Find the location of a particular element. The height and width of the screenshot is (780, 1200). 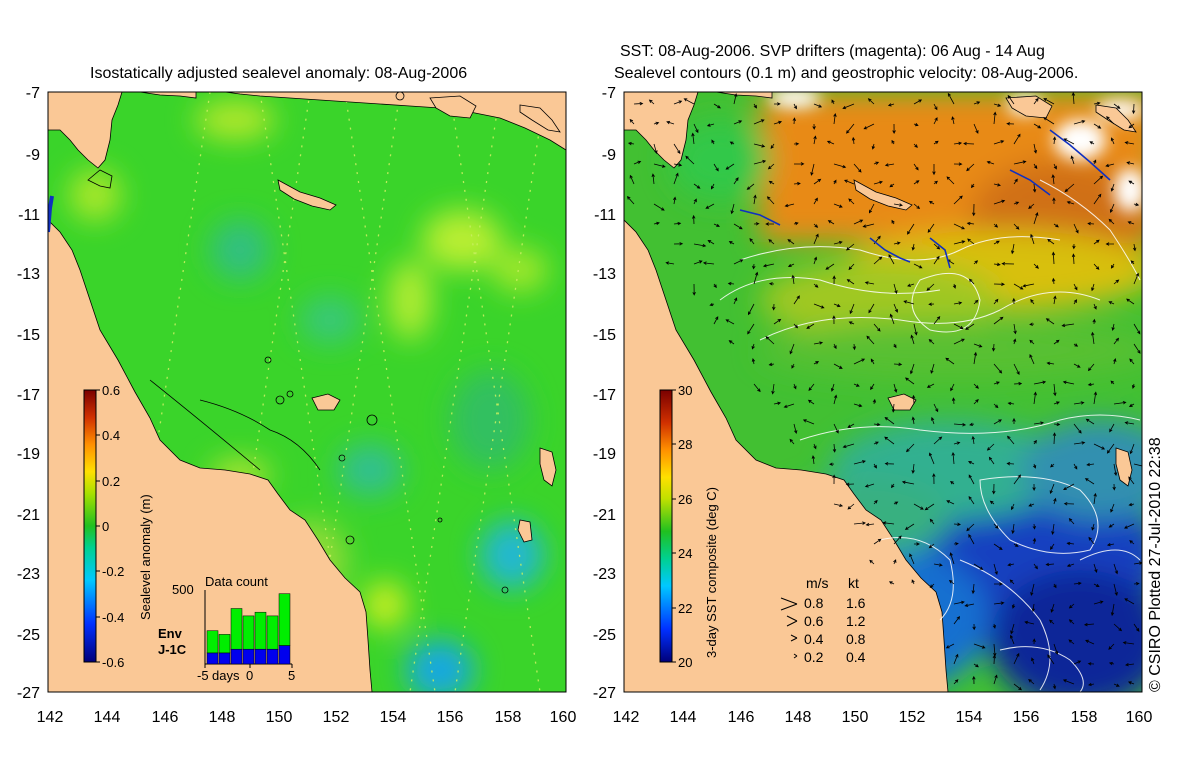

lat-tick: -23 is located at coordinates (28, 574).